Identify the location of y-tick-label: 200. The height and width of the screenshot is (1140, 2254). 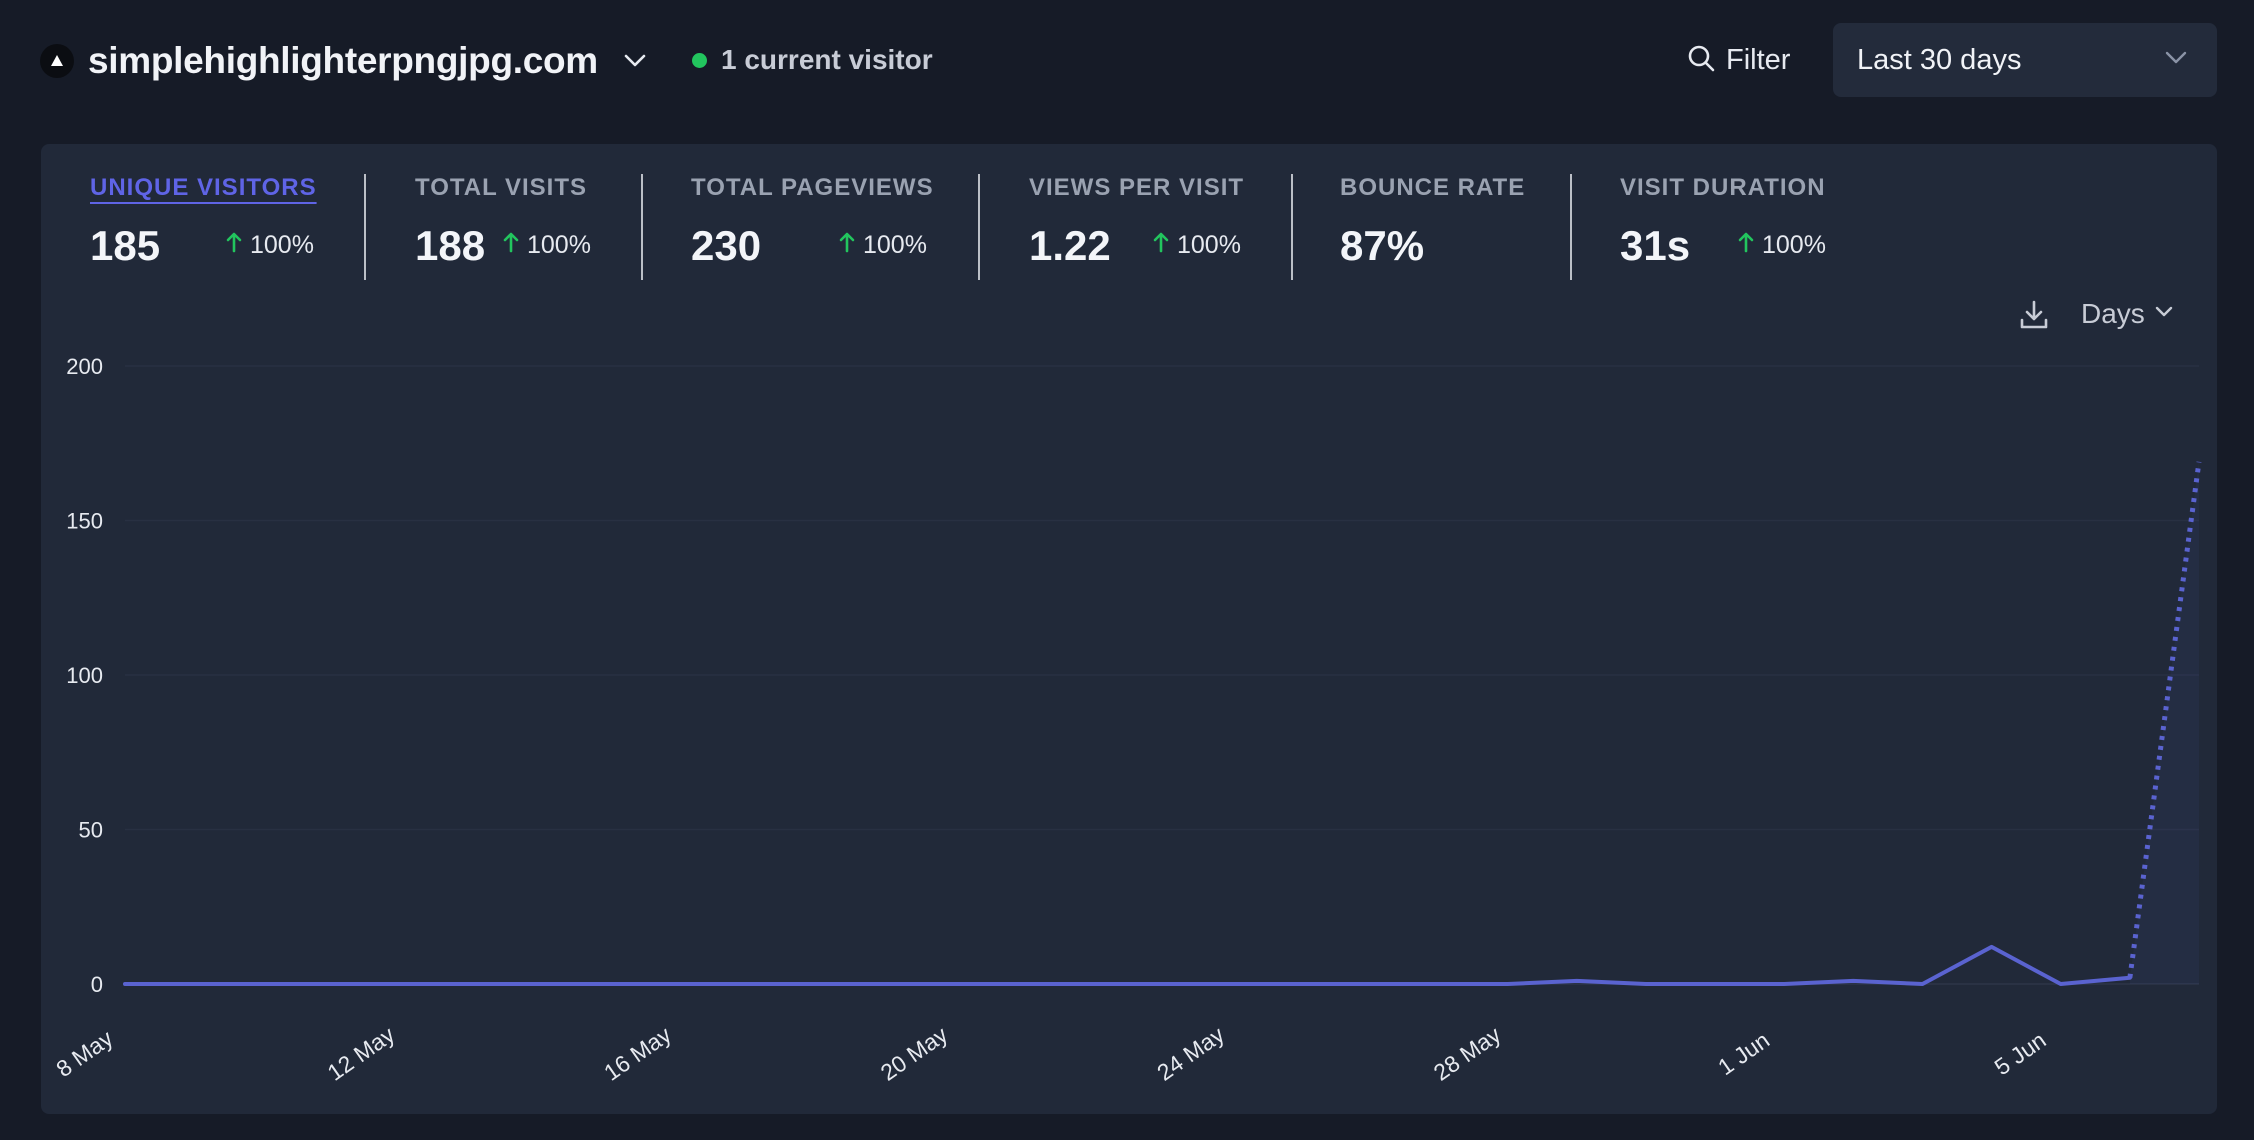
(84, 366).